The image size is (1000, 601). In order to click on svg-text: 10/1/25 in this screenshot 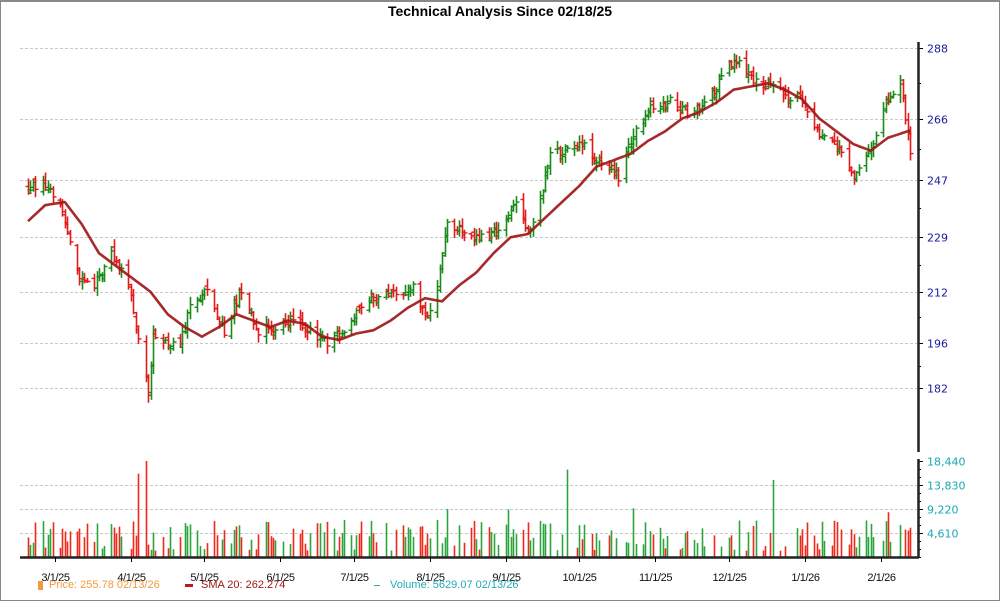, I will do `click(580, 578)`.